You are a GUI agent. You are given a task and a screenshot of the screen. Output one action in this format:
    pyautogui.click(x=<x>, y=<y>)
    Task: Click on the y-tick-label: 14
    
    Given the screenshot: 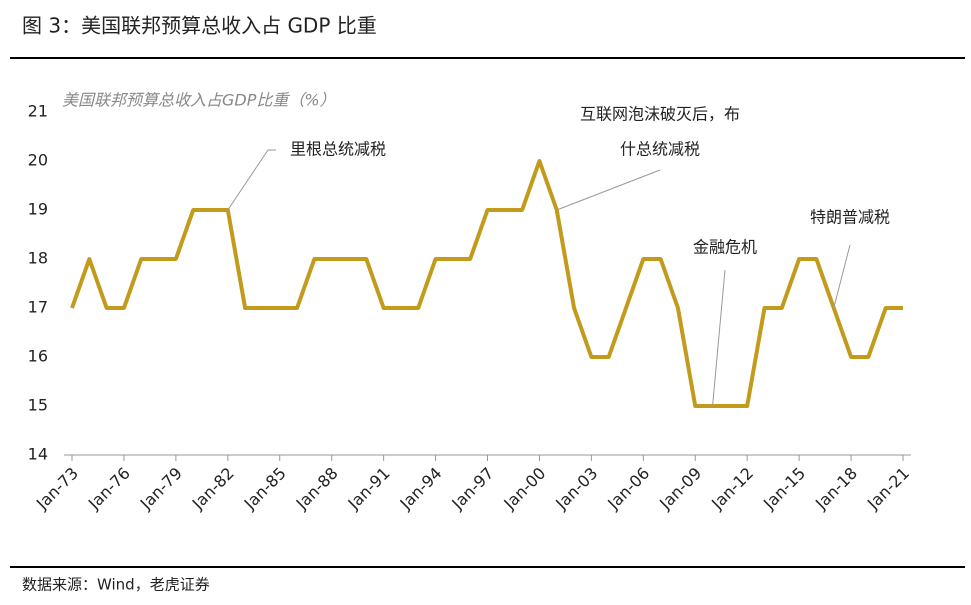 What is the action you would take?
    pyautogui.click(x=38, y=454)
    